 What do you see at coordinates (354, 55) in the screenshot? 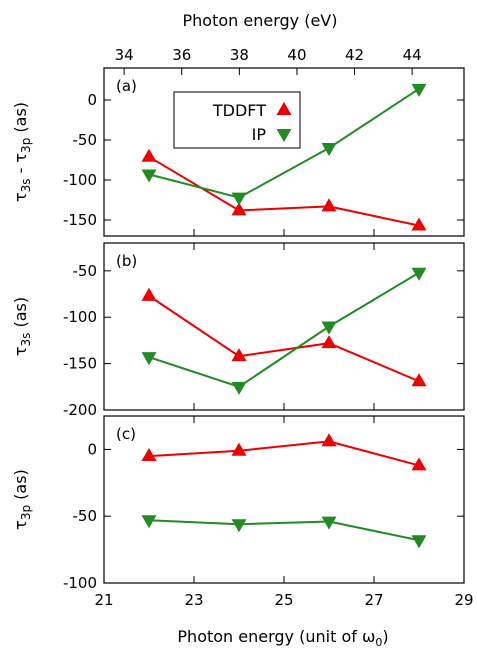
I see `top-x-tick-label: 42` at bounding box center [354, 55].